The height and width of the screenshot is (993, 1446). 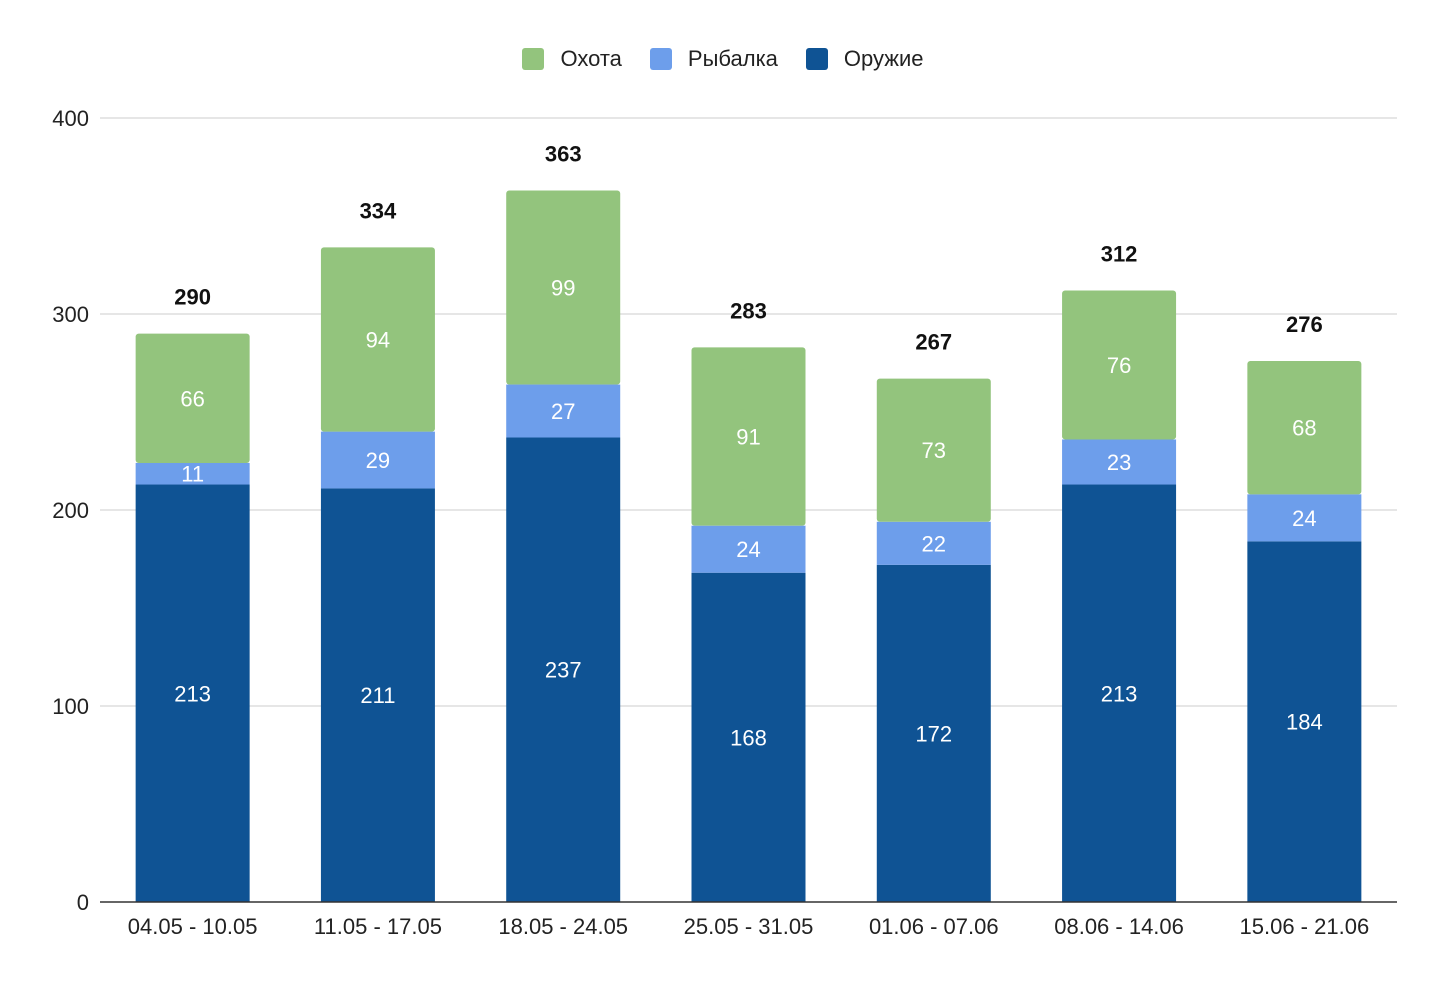 I want to click on legend-label: Охота, so click(x=591, y=58).